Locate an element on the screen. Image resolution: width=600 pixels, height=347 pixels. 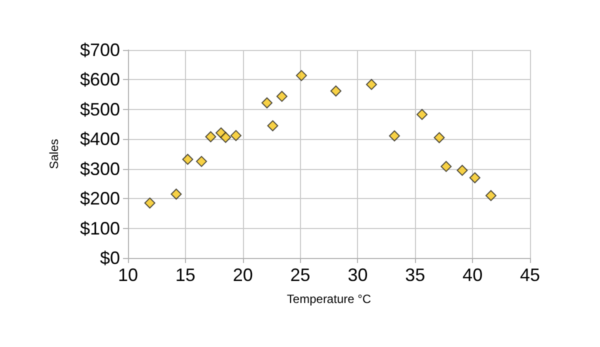
y-axis-title: Sales is located at coordinates (54, 154).